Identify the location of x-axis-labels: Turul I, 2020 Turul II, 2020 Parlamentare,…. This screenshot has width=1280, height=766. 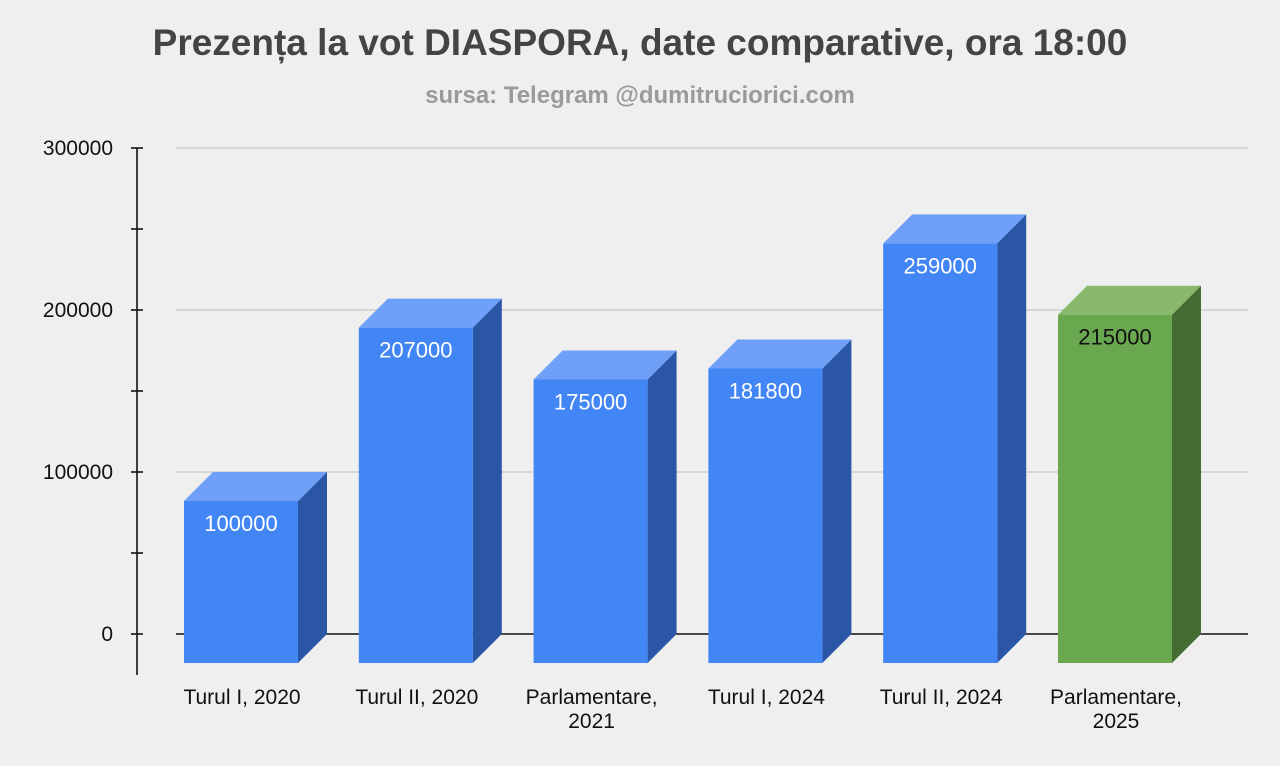
(682, 709).